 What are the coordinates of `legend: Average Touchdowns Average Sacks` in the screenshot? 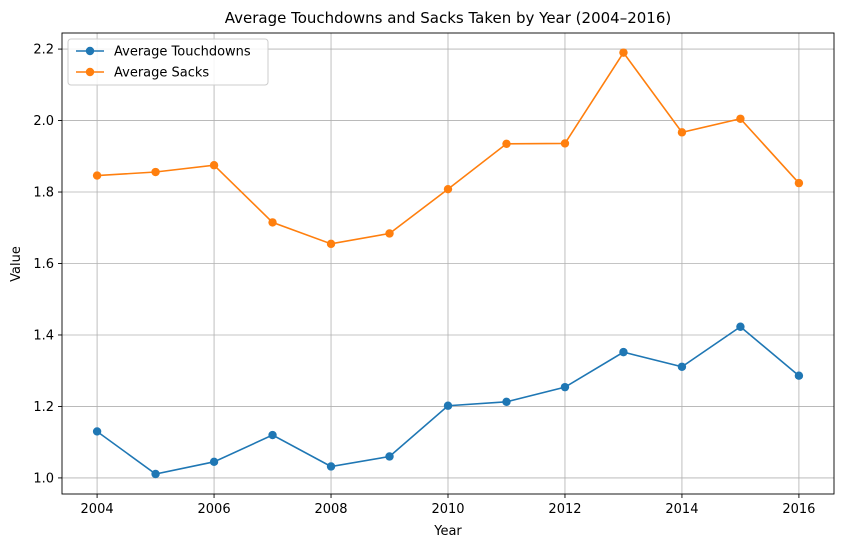 It's located at (168, 62).